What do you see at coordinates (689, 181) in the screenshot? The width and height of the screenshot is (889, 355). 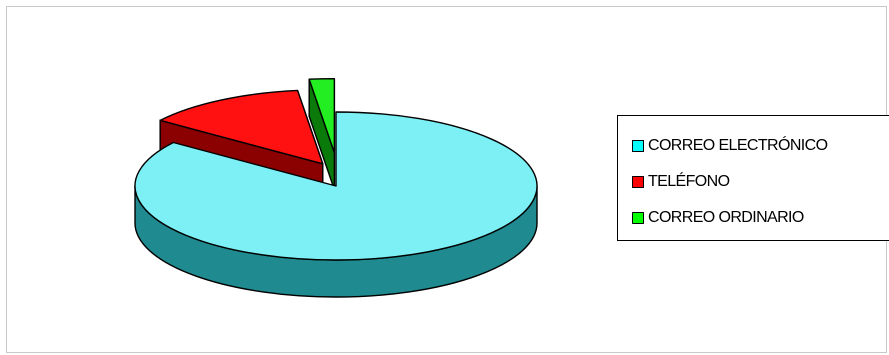 I see `legend-label: TELÉFONO` at bounding box center [689, 181].